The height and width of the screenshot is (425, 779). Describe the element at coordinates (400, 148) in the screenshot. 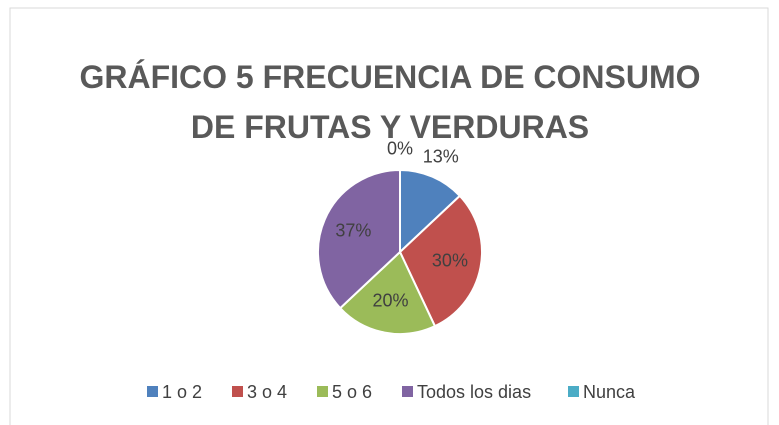

I see `data-label: 0%` at that location.